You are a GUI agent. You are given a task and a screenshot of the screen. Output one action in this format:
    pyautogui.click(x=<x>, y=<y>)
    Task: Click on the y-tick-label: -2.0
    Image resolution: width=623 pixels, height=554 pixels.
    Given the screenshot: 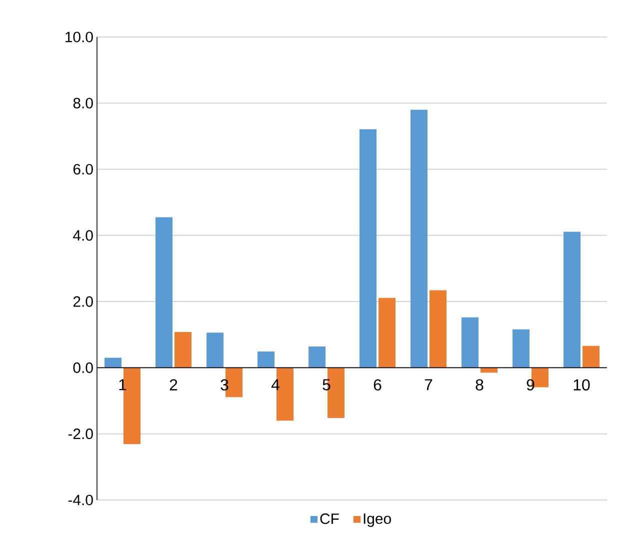 What is the action you would take?
    pyautogui.click(x=80, y=434)
    